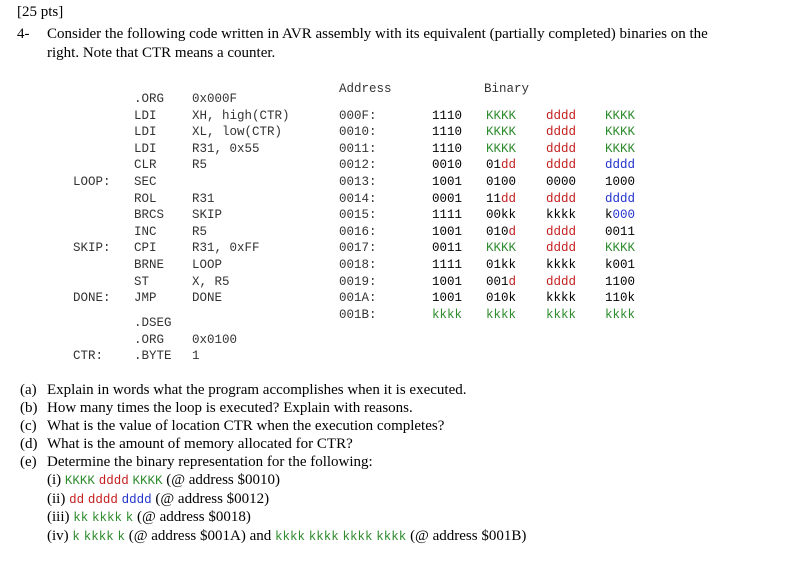 The width and height of the screenshot is (797, 575). I want to click on code-operand: R5, so click(200, 165).